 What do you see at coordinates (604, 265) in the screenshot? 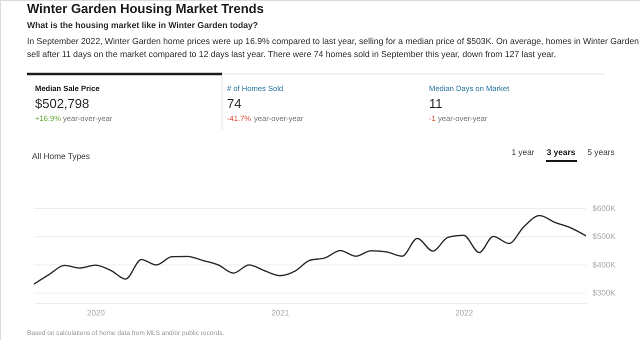
I see `y-tick-label: $400K` at bounding box center [604, 265].